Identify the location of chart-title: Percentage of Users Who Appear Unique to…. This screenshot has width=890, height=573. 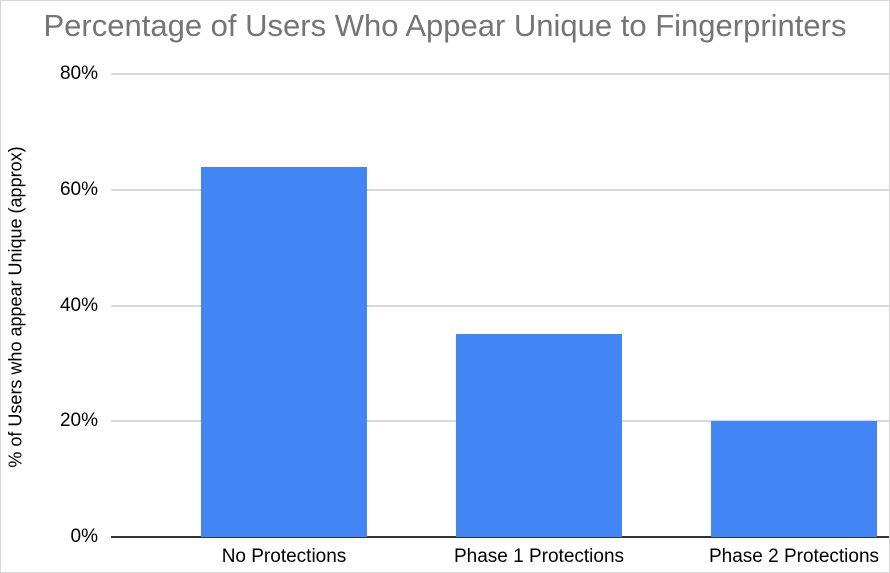
(445, 25).